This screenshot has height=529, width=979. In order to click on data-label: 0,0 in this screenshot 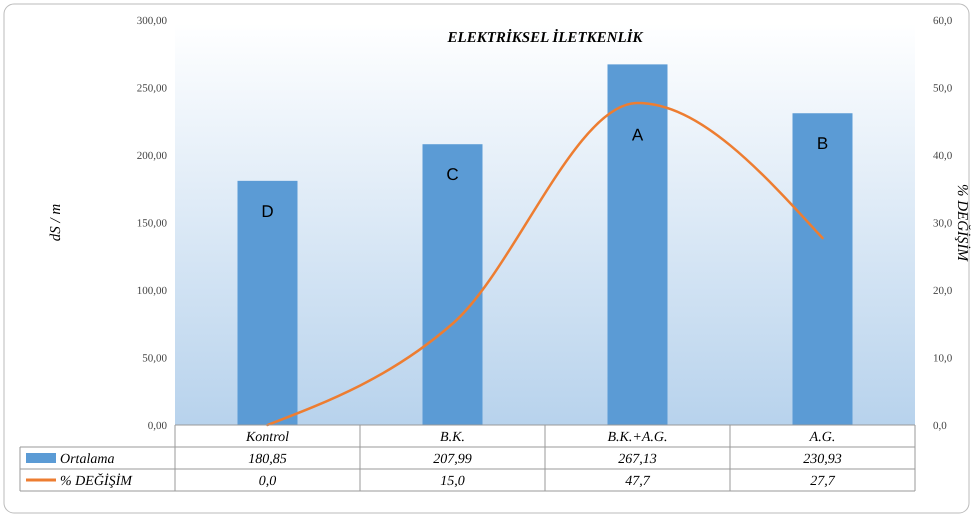, I will do `click(267, 481)`.